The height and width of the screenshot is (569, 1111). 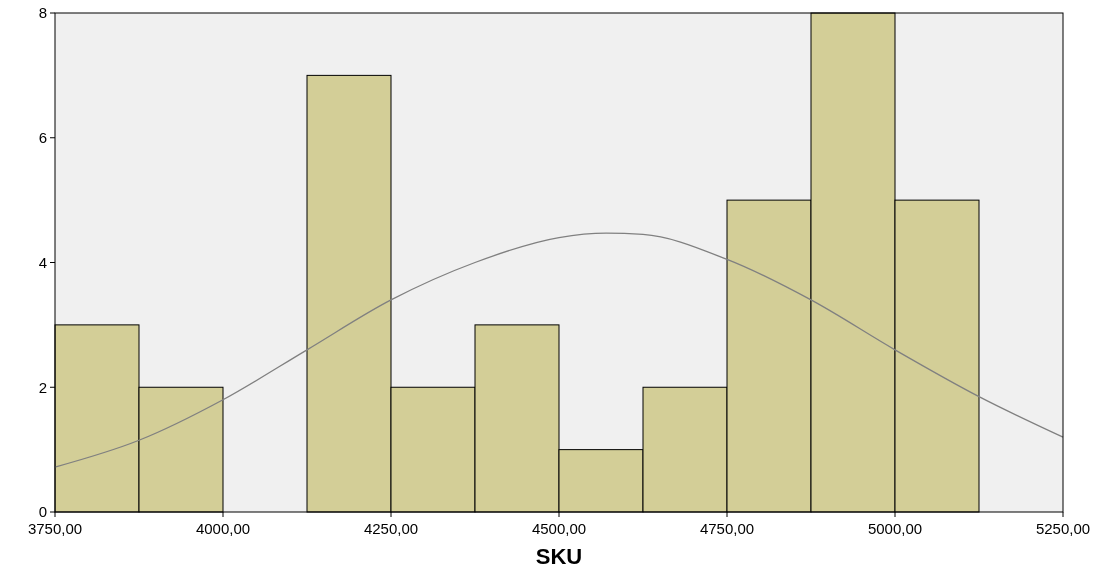 What do you see at coordinates (42, 137) in the screenshot?
I see `y-tick-label: 6` at bounding box center [42, 137].